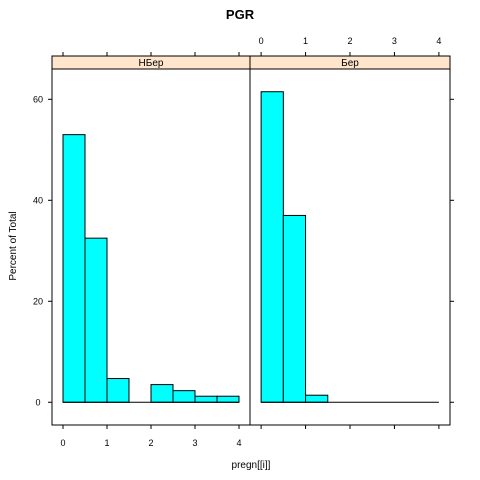 This screenshot has width=480, height=480. I want to click on y-tick-label: 20, so click(38, 301).